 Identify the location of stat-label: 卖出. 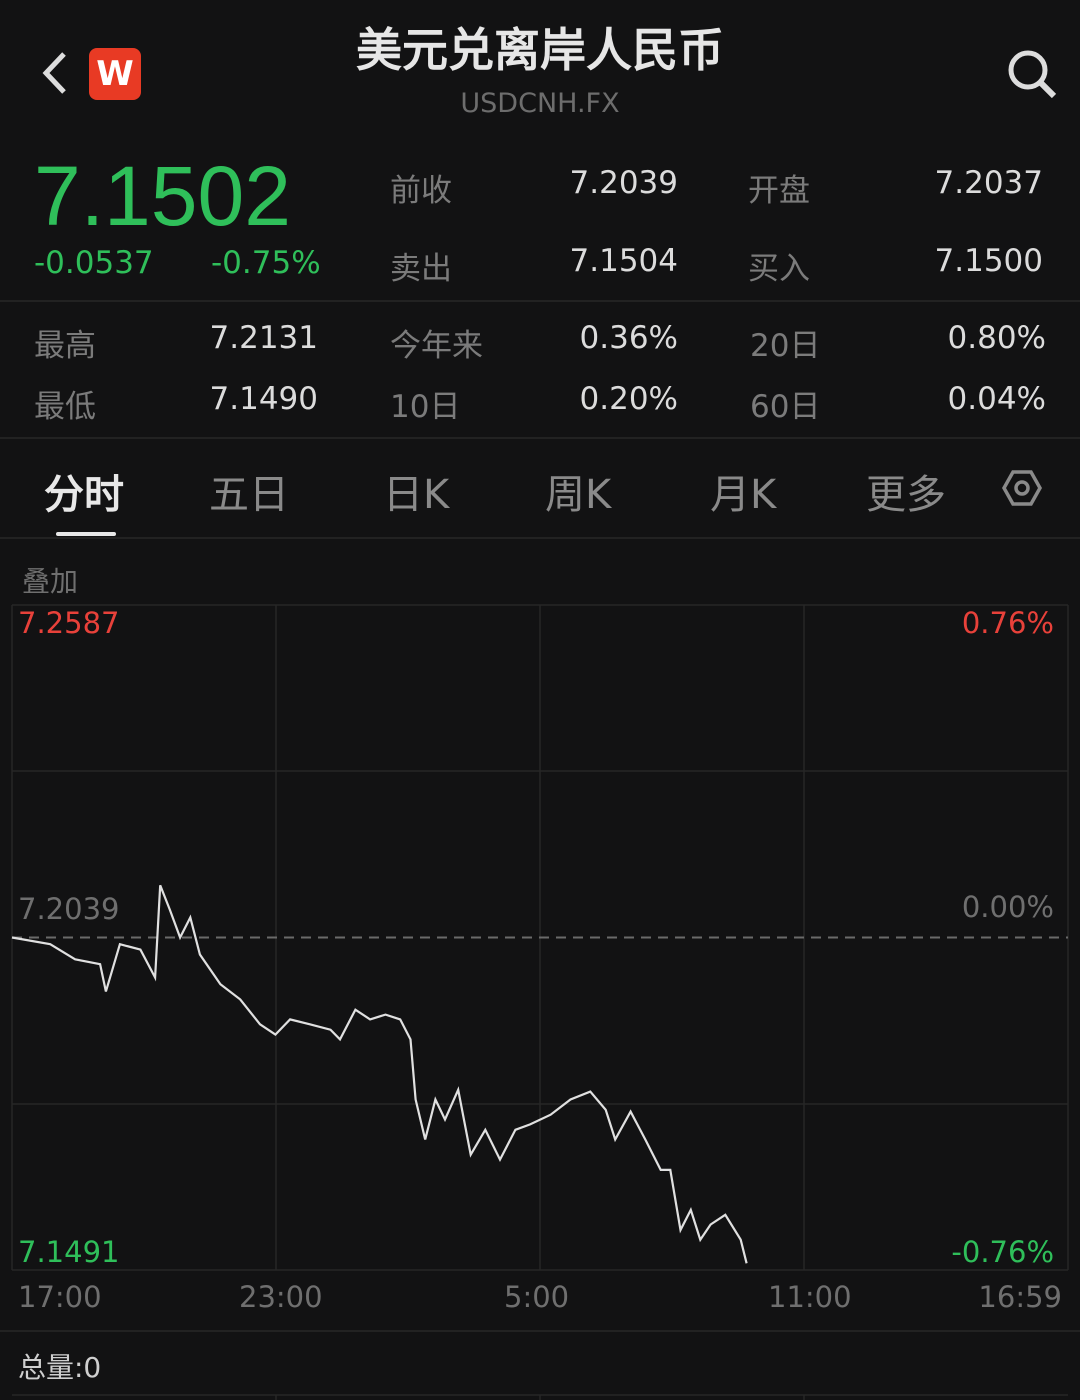
(421, 269).